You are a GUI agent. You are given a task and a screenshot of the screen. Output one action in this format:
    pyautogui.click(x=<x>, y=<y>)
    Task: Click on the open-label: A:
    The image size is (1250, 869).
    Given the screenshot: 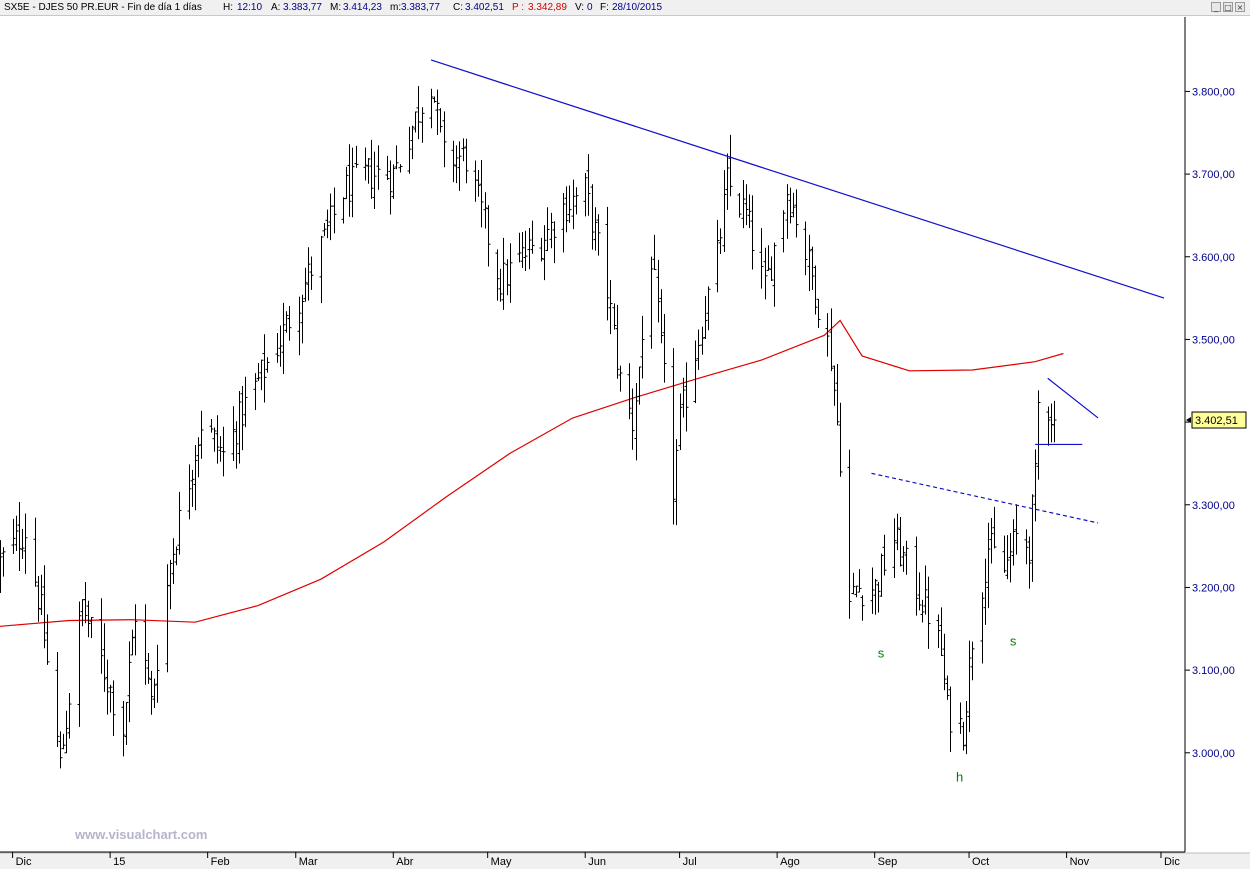 What is the action you would take?
    pyautogui.click(x=276, y=7)
    